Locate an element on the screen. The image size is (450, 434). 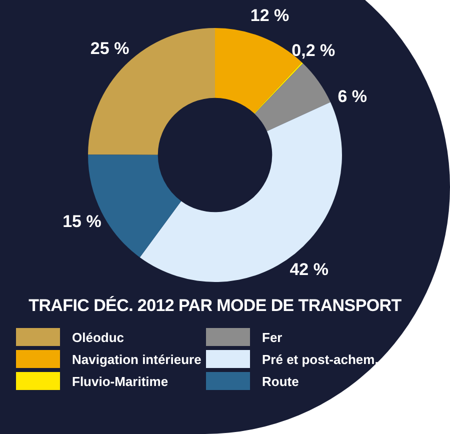
legend-label: Oléoduc is located at coordinates (98, 337).